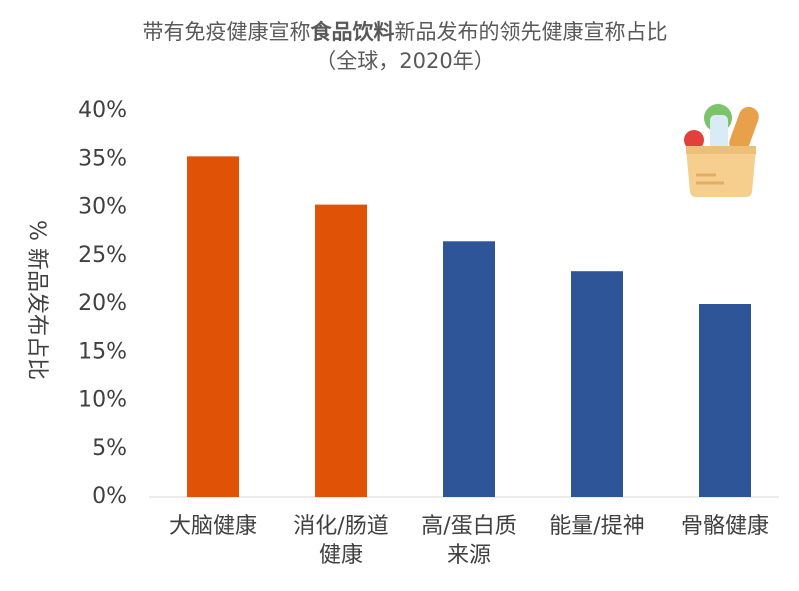 The image size is (799, 591). I want to click on y-tick-label: 25%, so click(102, 255).